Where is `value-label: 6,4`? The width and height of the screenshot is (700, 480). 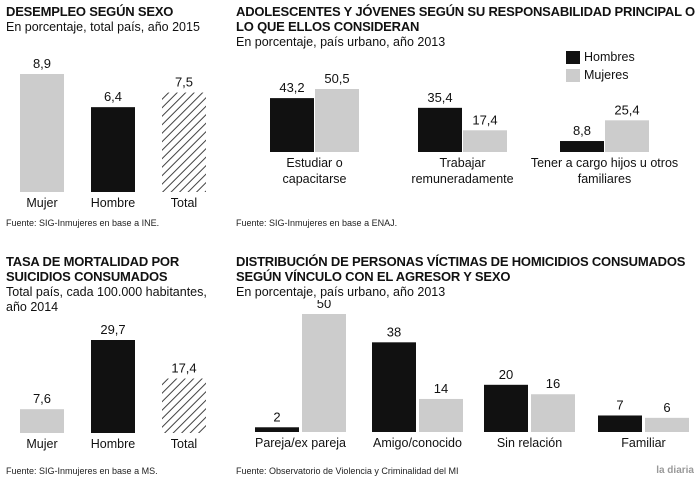
value-label: 6,4 is located at coordinates (113, 96).